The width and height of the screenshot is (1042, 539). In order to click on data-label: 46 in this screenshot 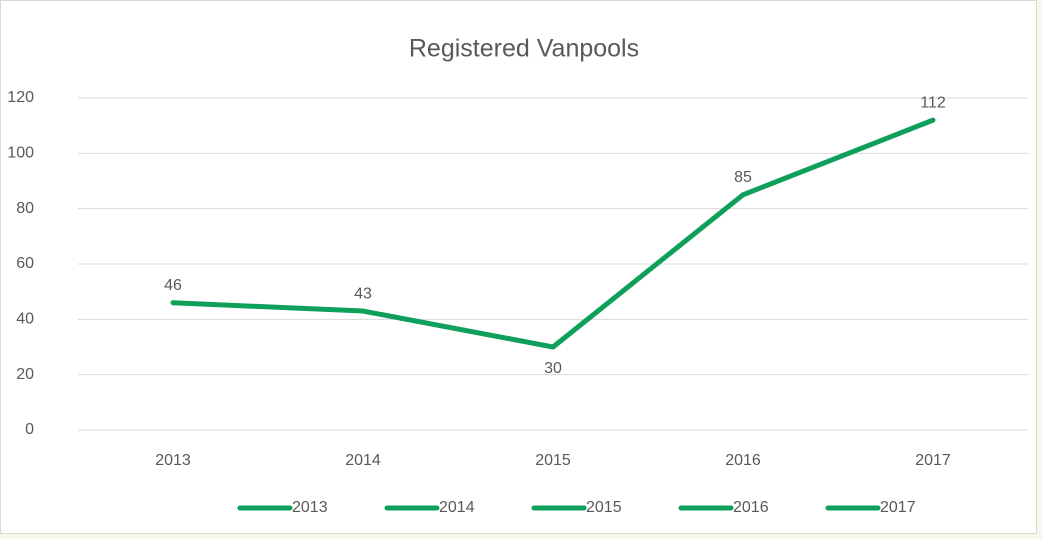, I will do `click(173, 285)`.